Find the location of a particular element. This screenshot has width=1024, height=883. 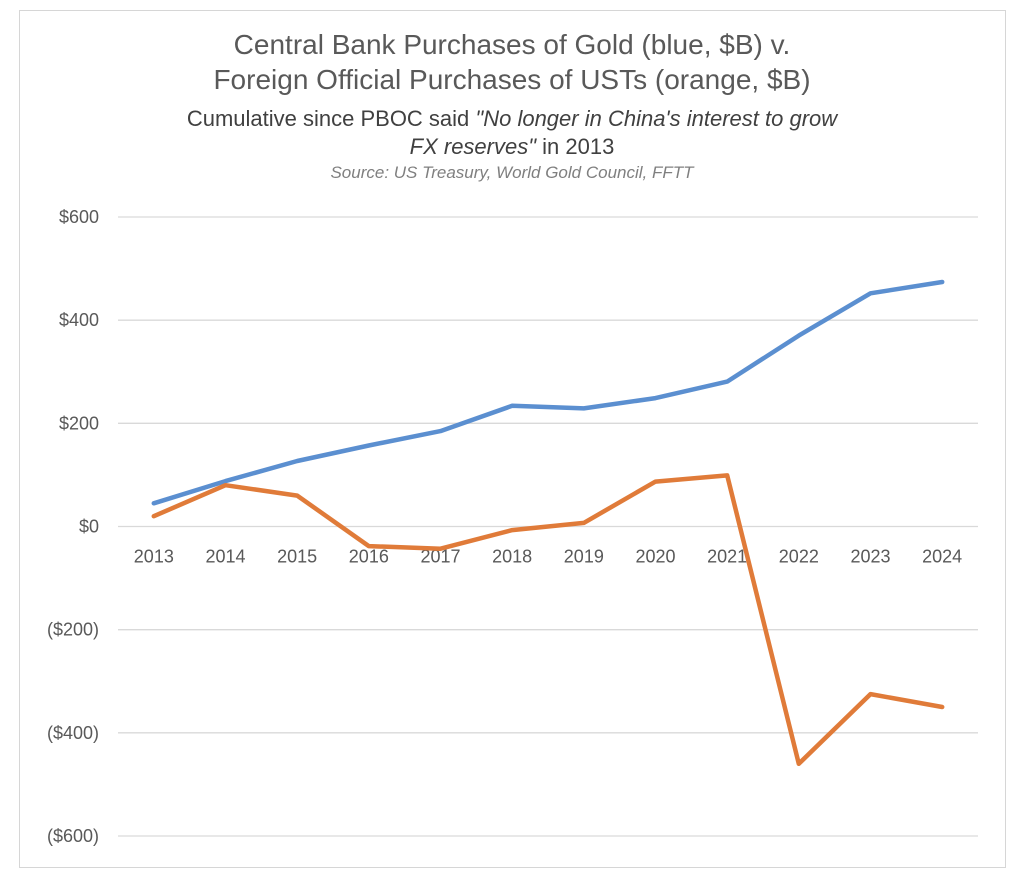

y-axis-ticks: $600 $400 $200 $0 ($200) ($400) ($600) is located at coordinates (73, 526).